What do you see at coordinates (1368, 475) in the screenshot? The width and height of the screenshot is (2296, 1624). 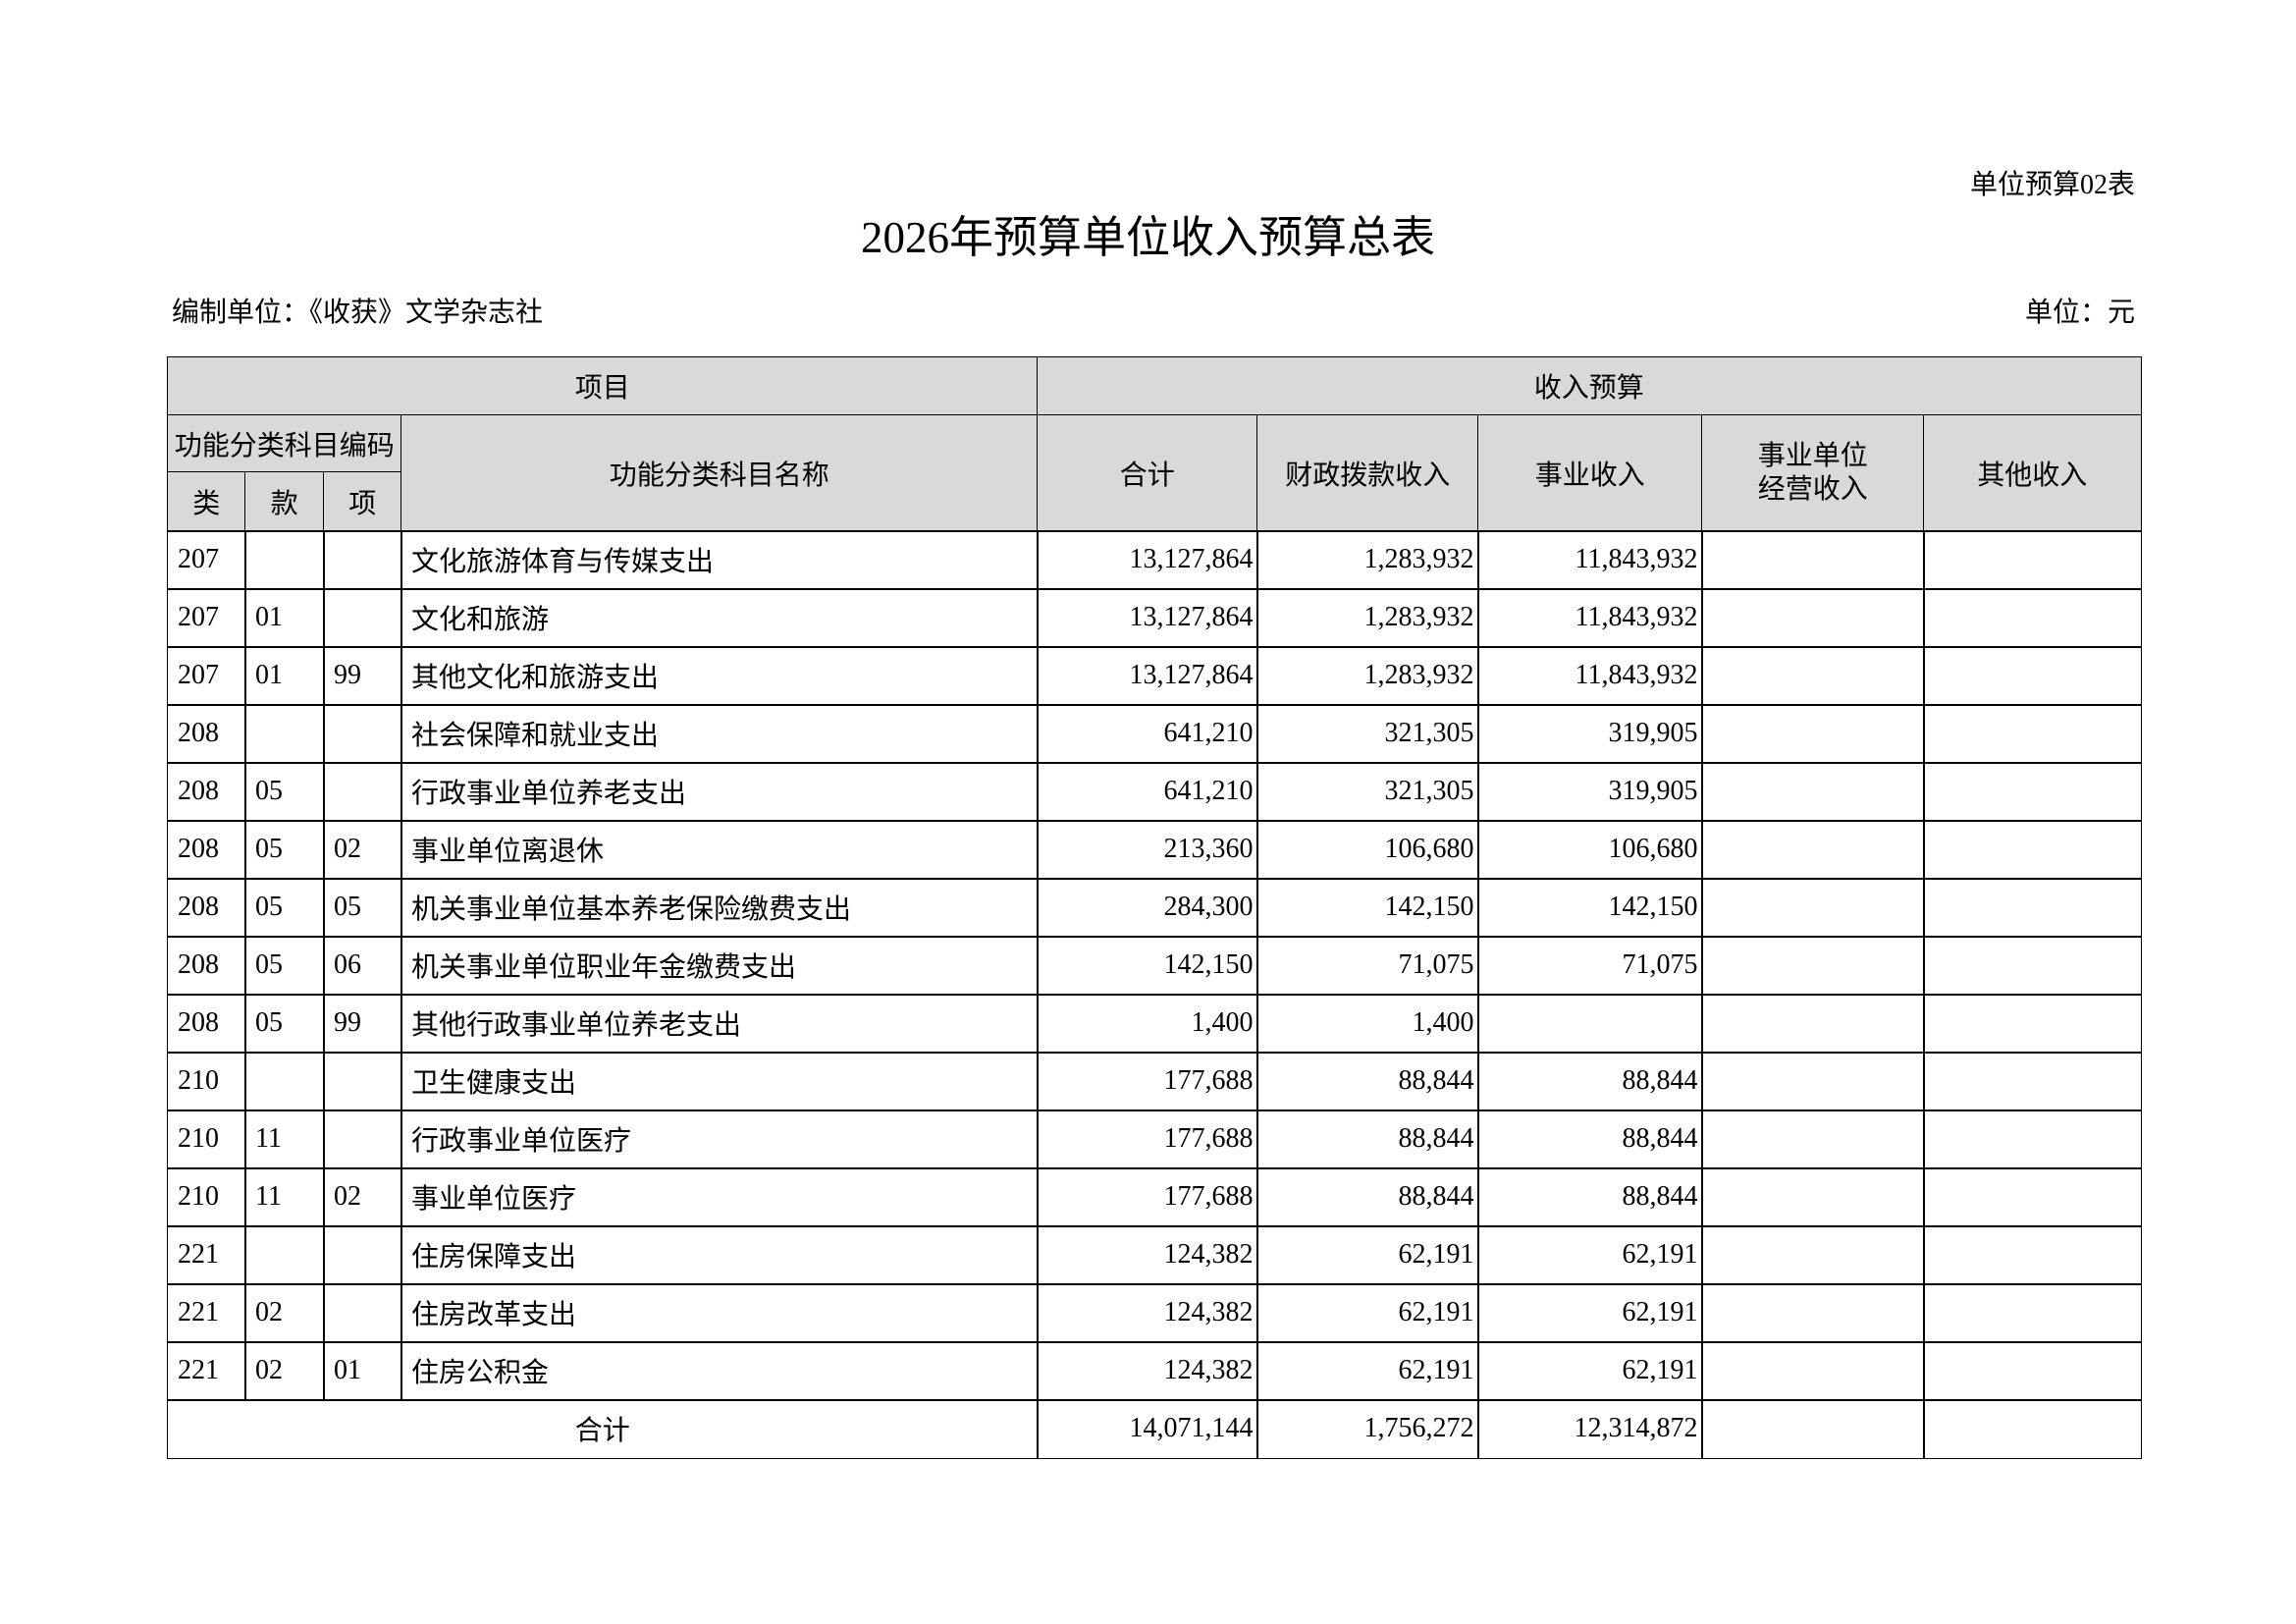 I see `cell-text: 财政拨款收入` at bounding box center [1368, 475].